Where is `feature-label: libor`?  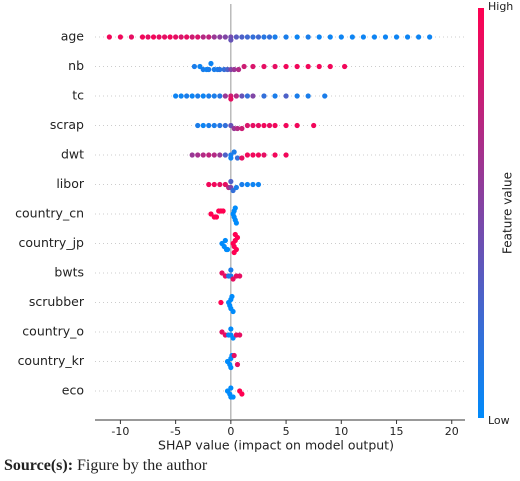
feature-label: libor is located at coordinates (70, 183).